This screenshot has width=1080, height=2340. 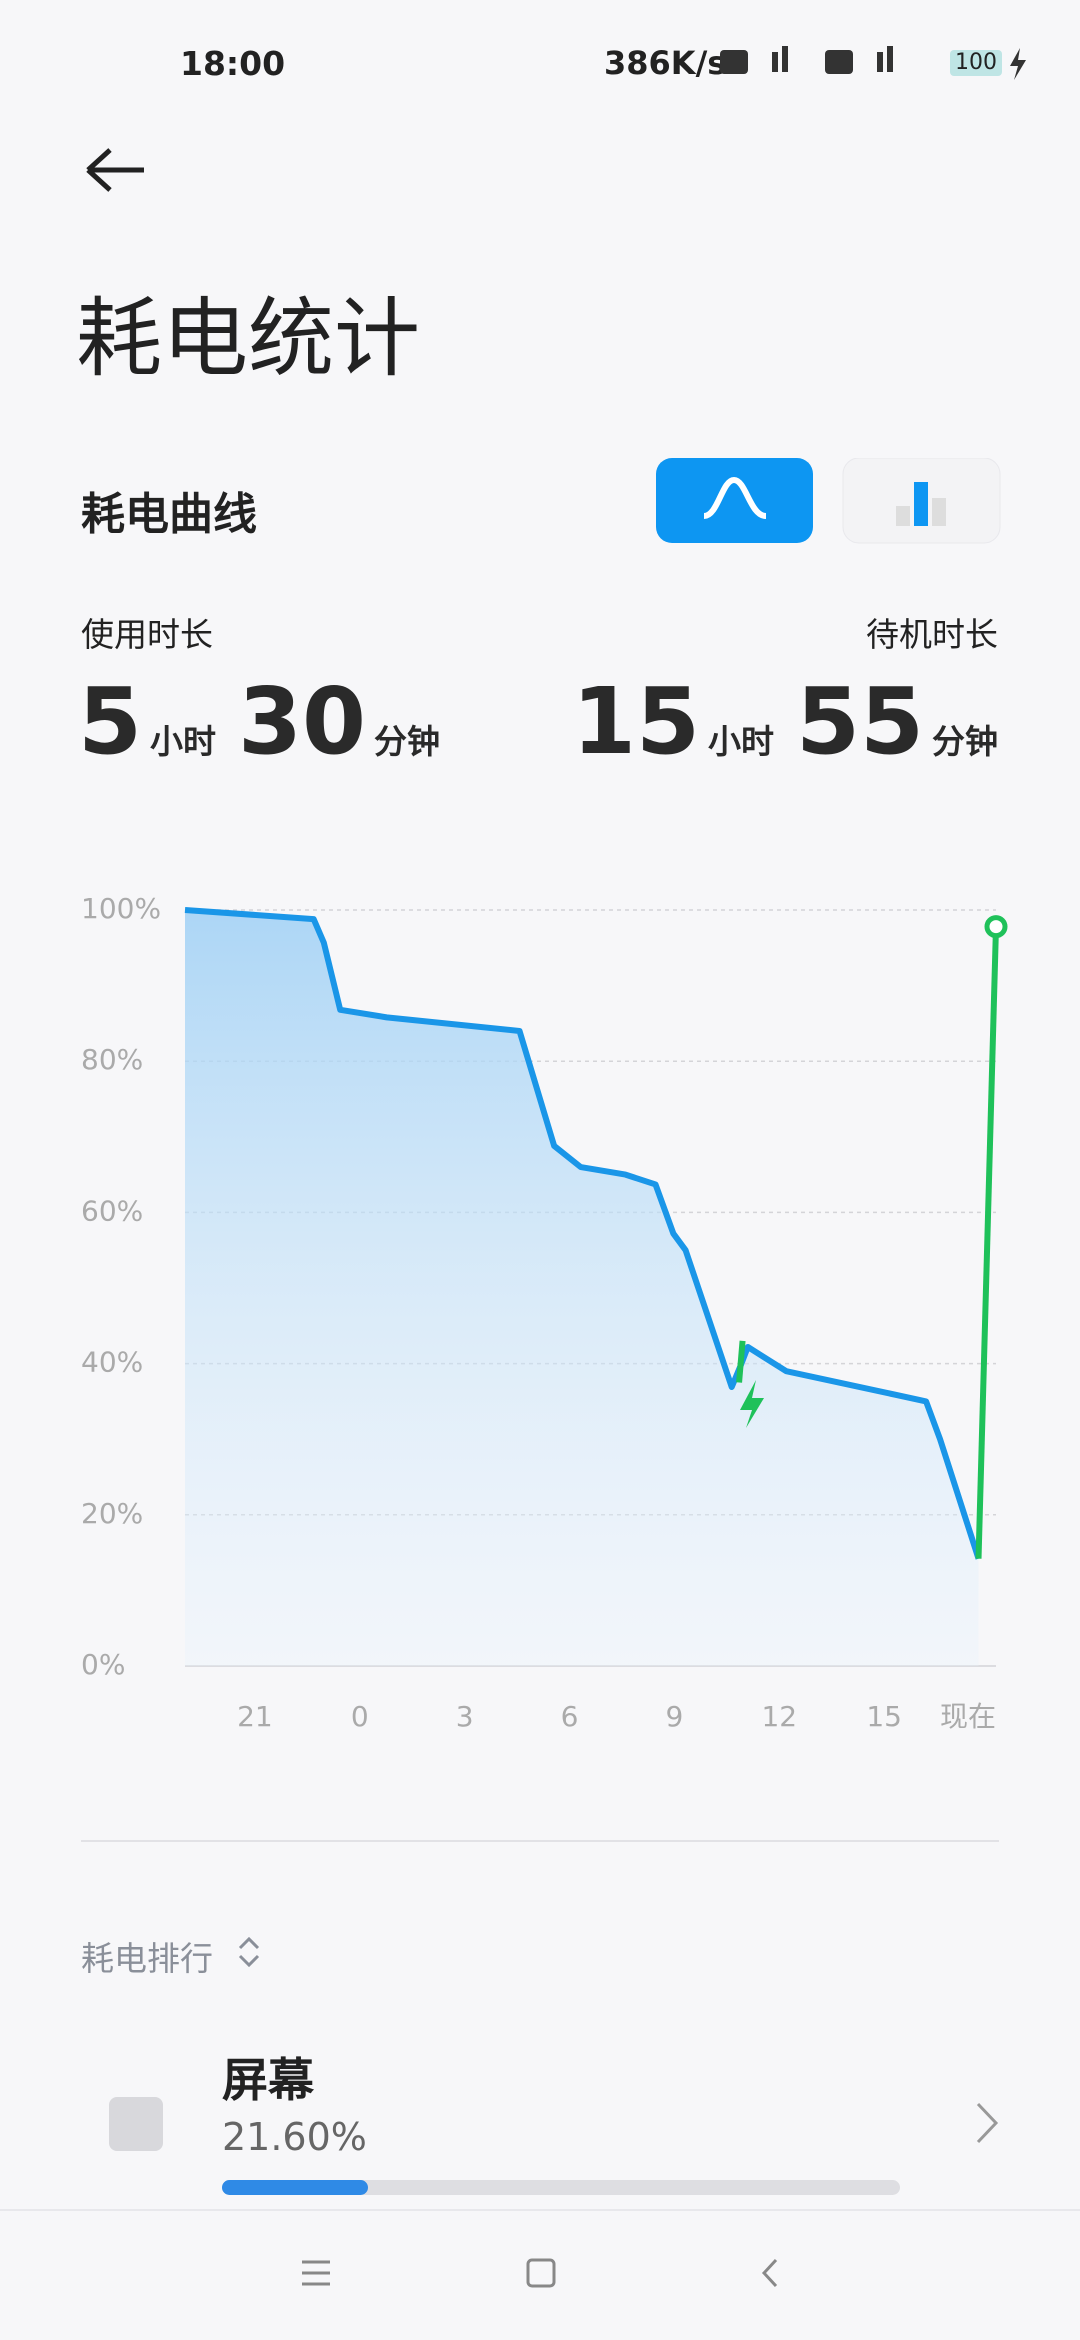 I want to click on item-chevron, so click(x=987, y=2123).